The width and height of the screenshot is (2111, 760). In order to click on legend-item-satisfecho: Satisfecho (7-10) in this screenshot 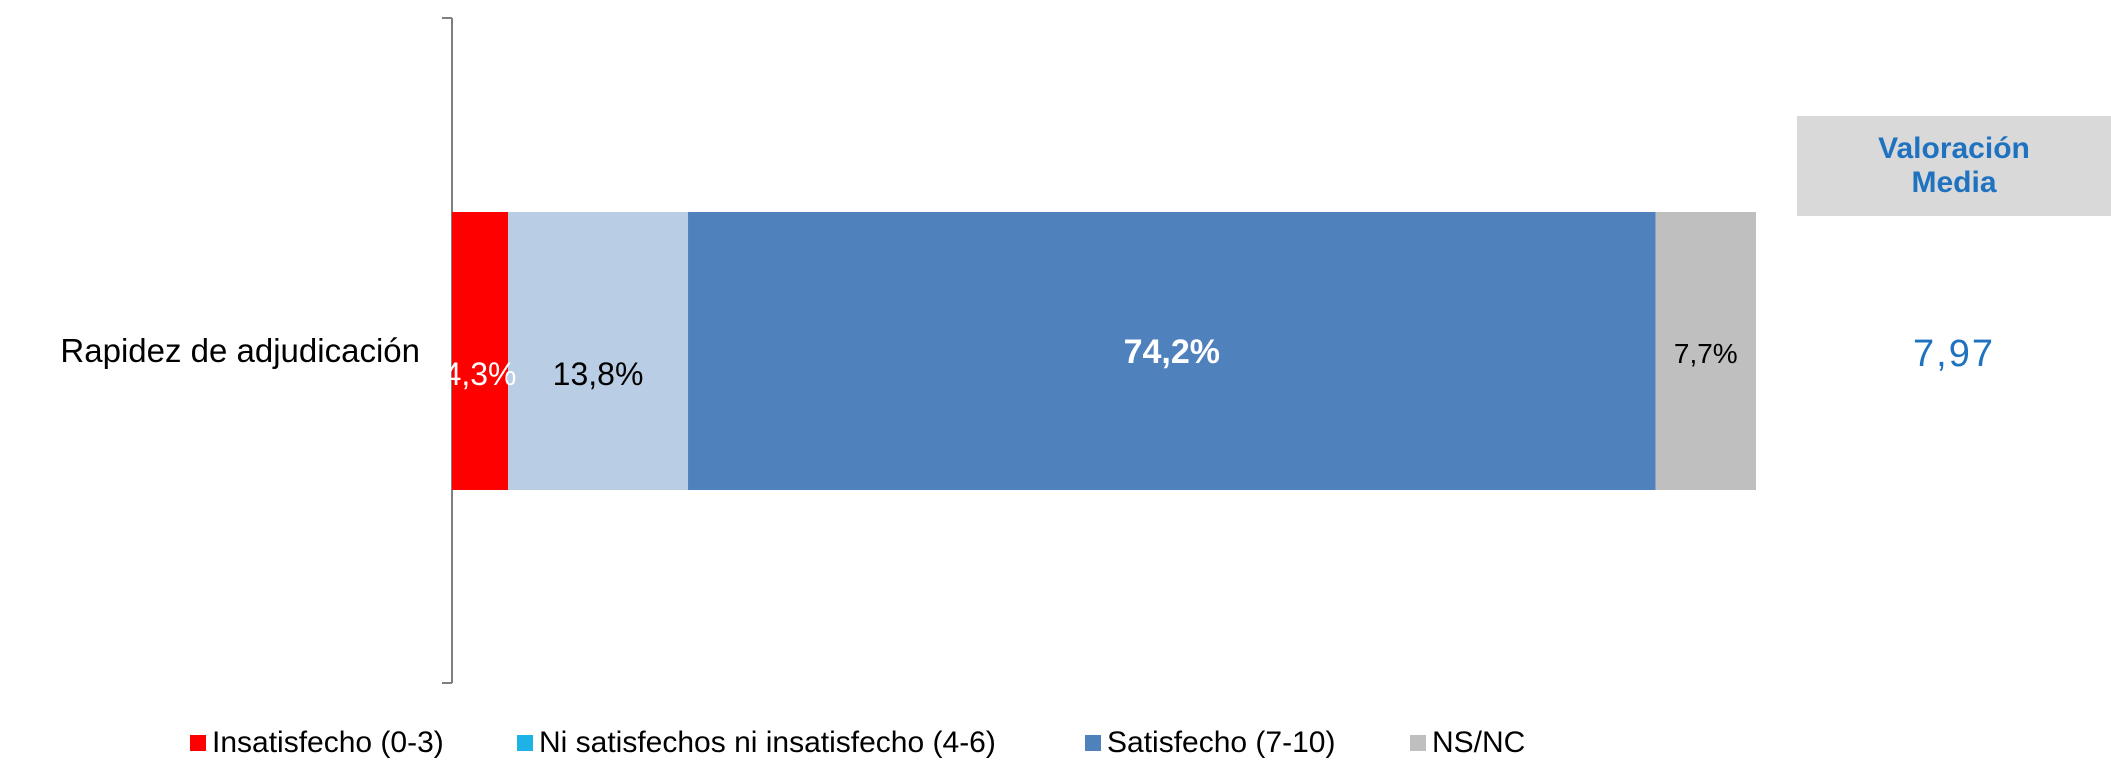, I will do `click(1210, 743)`.